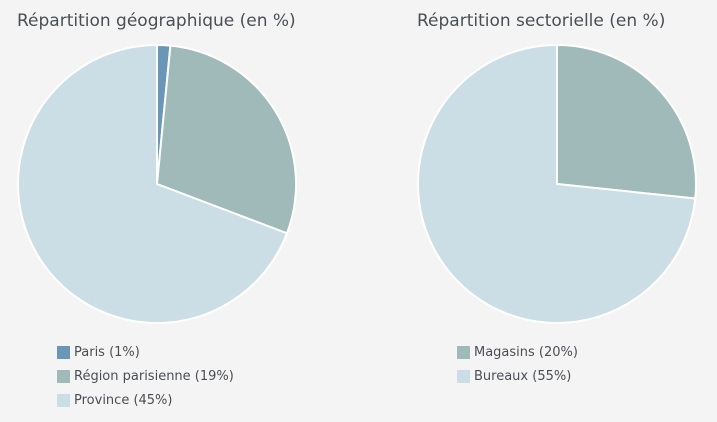 This screenshot has width=717, height=422. What do you see at coordinates (154, 376) in the screenshot?
I see `legend-label: Région parisienne (19%)` at bounding box center [154, 376].